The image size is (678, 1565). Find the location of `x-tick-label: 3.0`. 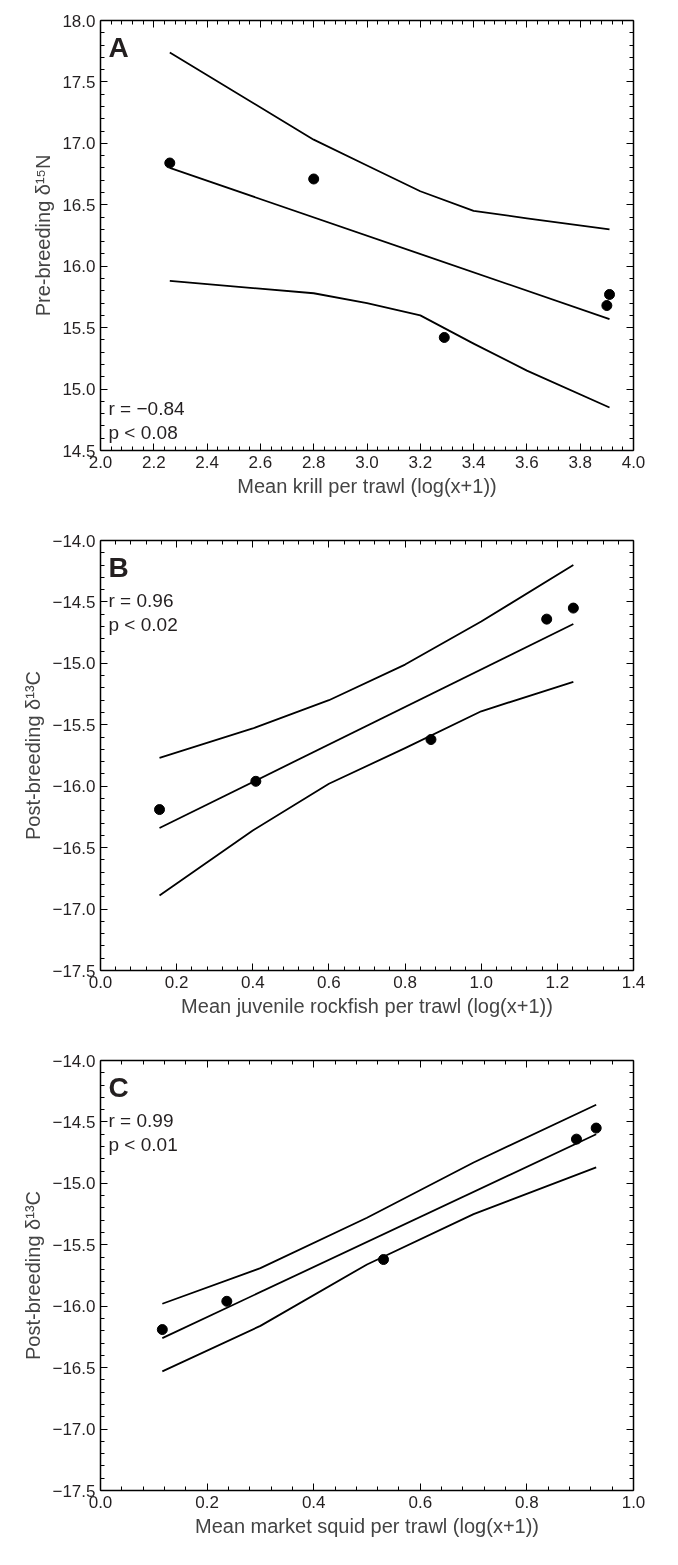

x-tick-label: 3.0 is located at coordinates (367, 462).